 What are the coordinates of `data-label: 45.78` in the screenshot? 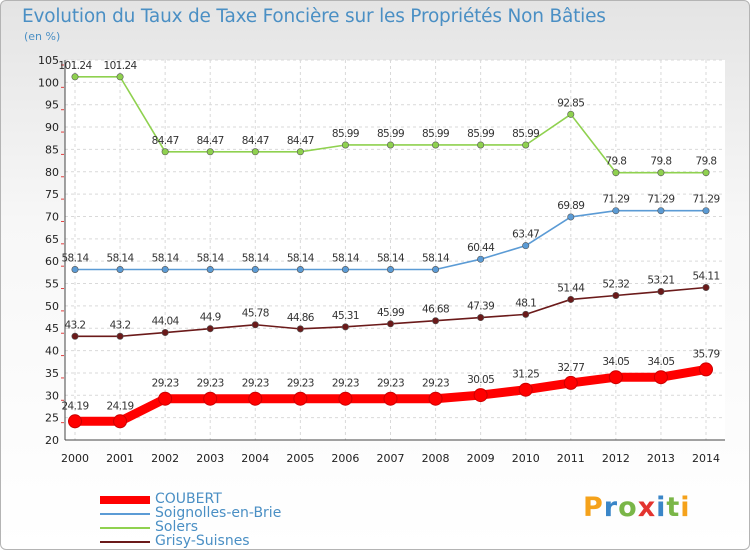 It's located at (255, 314).